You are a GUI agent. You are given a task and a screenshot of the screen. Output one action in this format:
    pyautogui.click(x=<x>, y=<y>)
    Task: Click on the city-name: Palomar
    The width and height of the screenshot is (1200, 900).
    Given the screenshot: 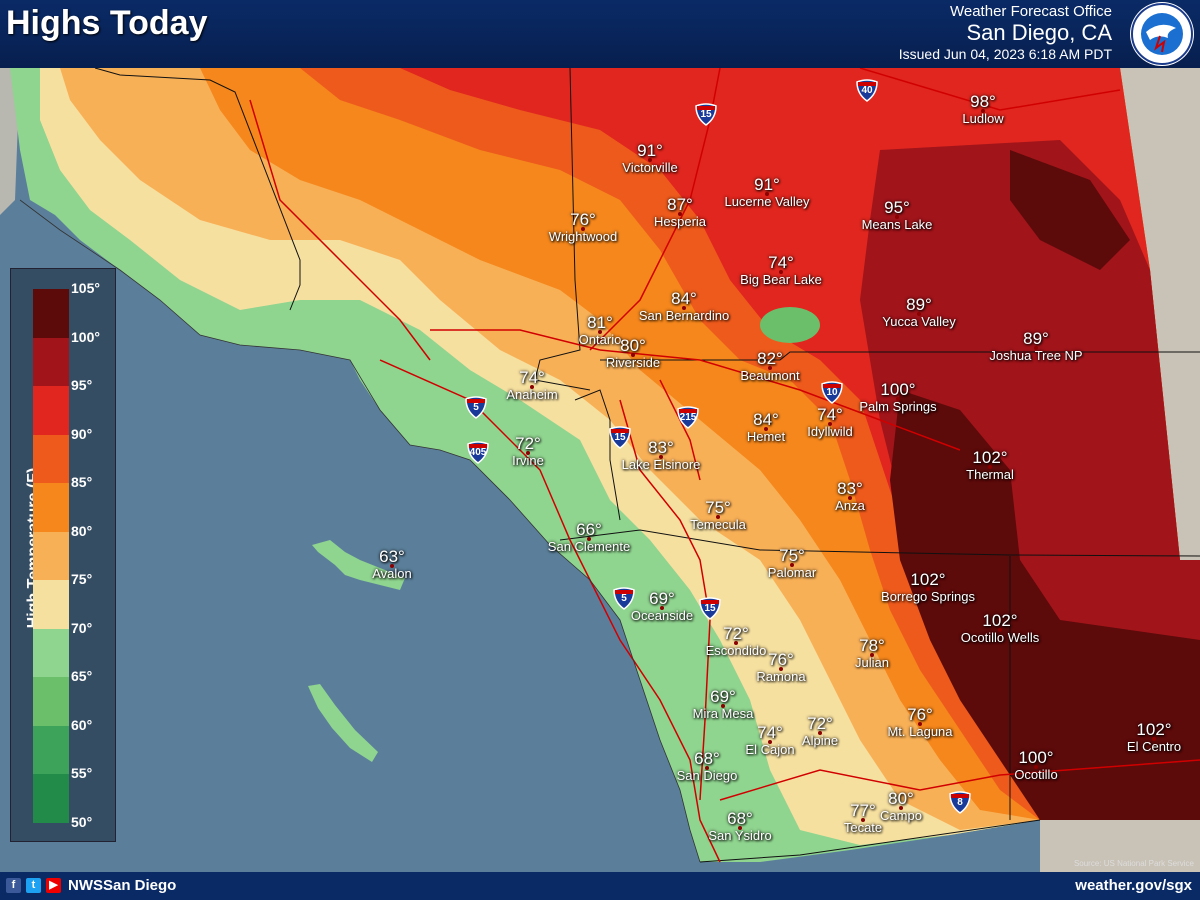 What is the action you would take?
    pyautogui.click(x=792, y=572)
    